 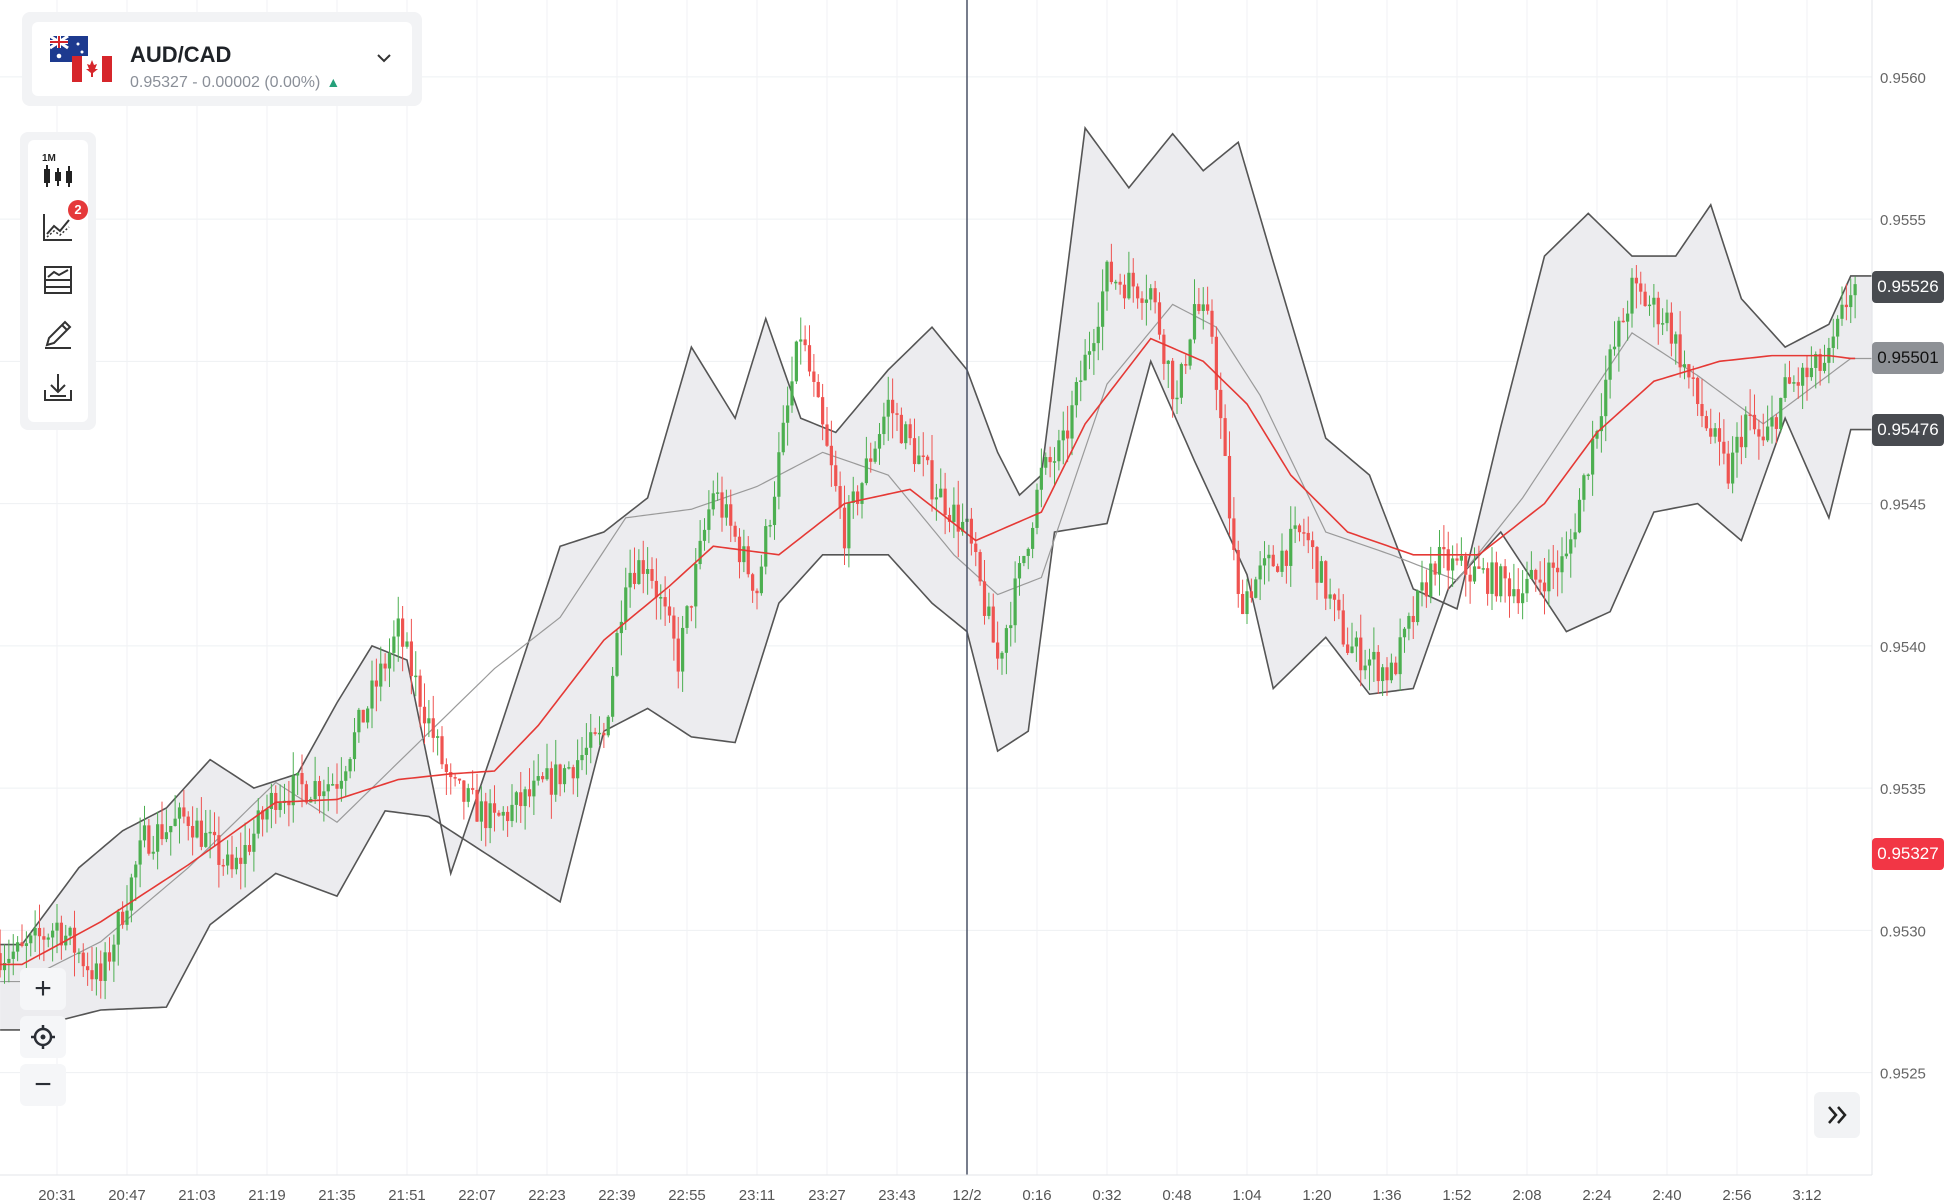 I want to click on chevron-down-icon, so click(x=384, y=58).